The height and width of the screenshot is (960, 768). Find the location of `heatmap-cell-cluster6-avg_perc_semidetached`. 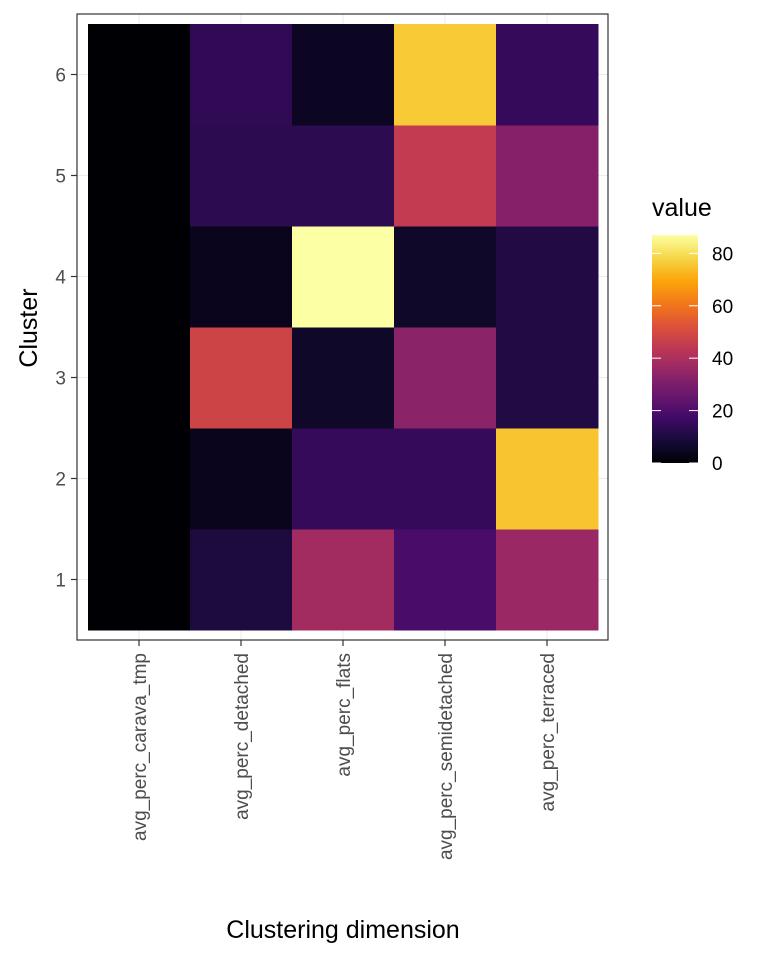

heatmap-cell-cluster6-avg_perc_semidetached is located at coordinates (445, 75).